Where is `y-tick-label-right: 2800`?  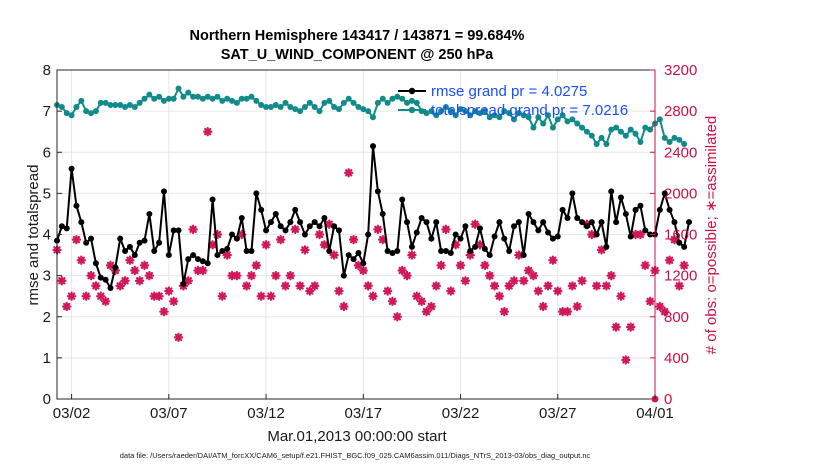
y-tick-label-right: 2800 is located at coordinates (680, 111).